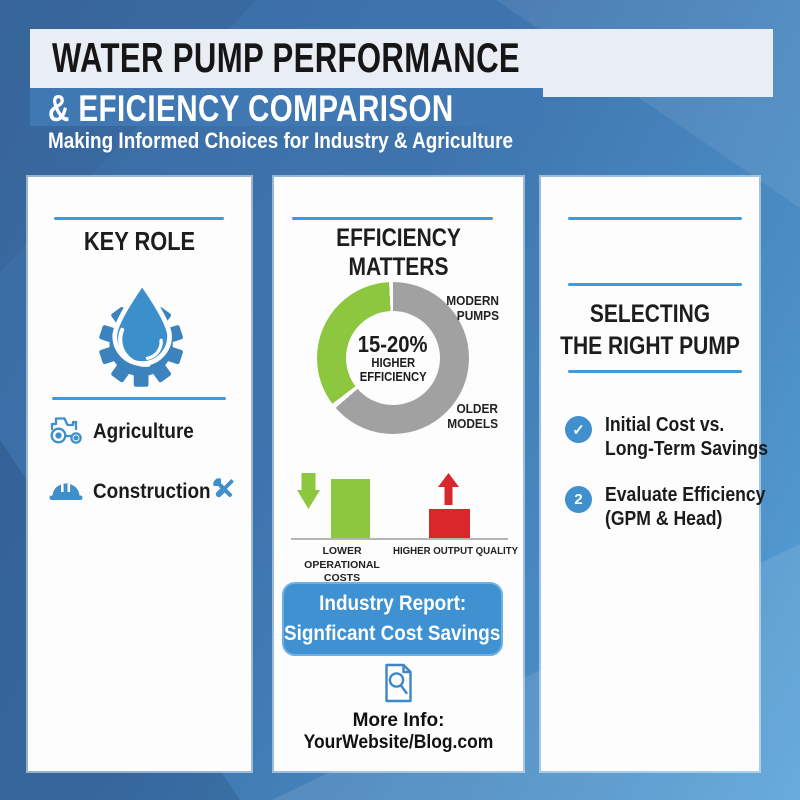  I want to click on page-title: WATER PUMP PERFORMANCE, so click(286, 57).